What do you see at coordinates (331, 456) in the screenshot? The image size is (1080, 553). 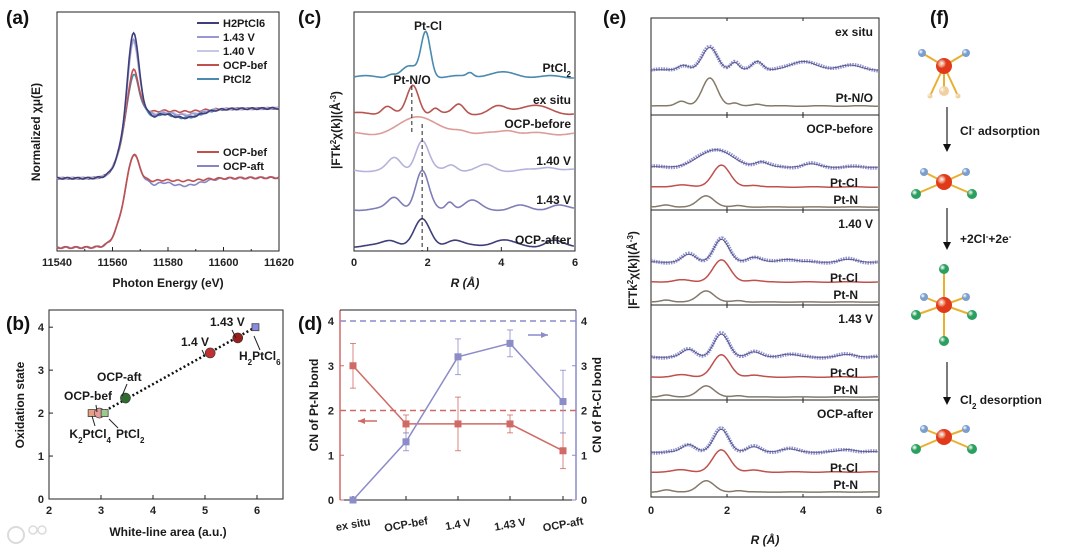 I see `y-tick-label-left: 1` at bounding box center [331, 456].